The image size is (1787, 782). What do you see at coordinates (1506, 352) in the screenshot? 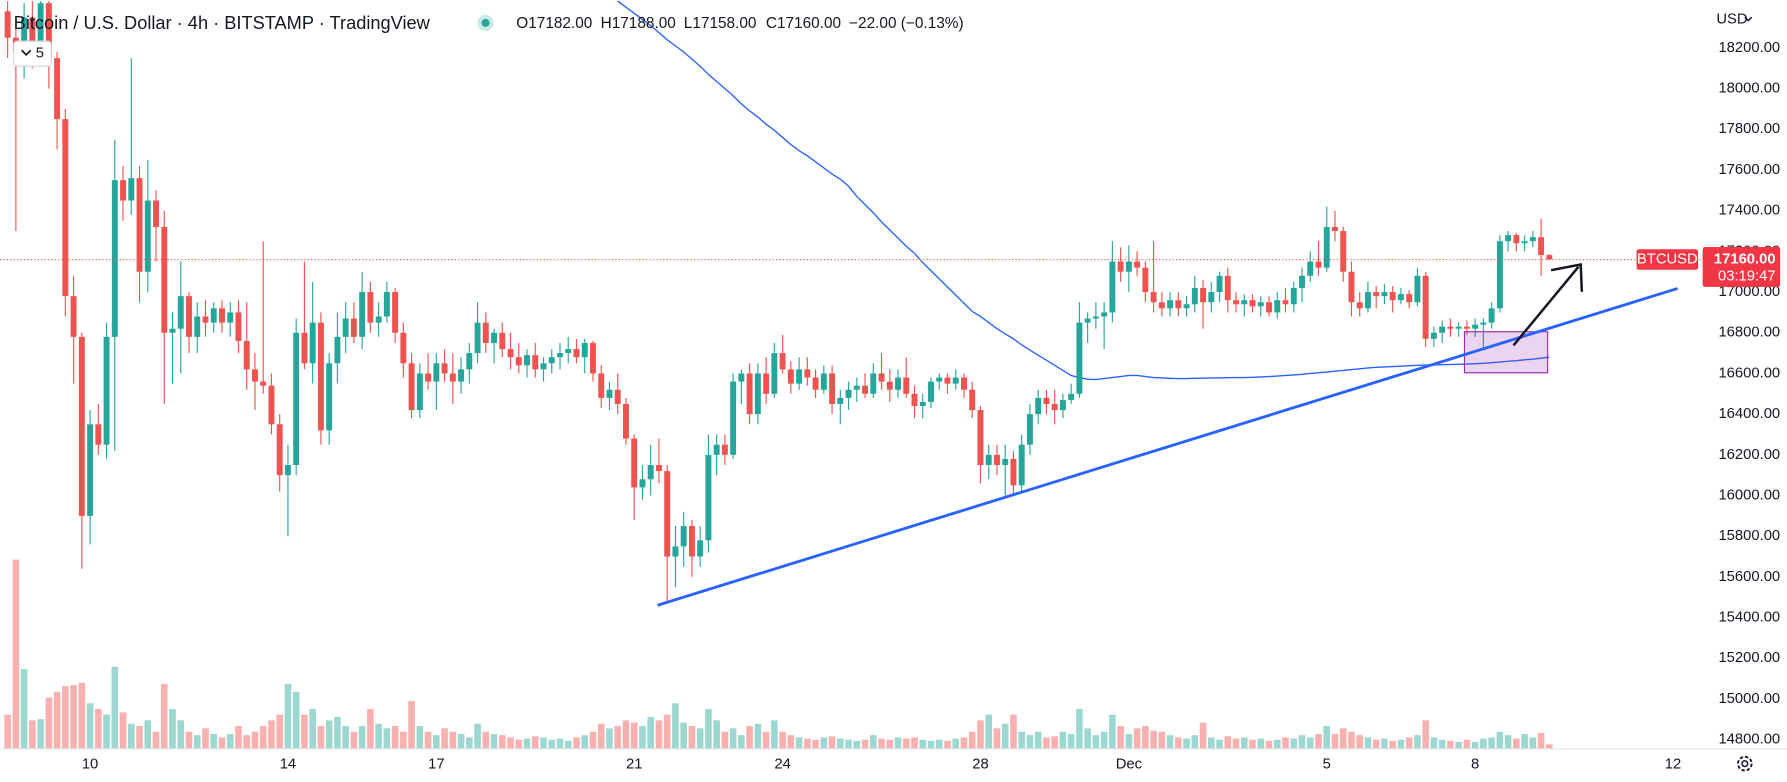
I see `highlight-box` at bounding box center [1506, 352].